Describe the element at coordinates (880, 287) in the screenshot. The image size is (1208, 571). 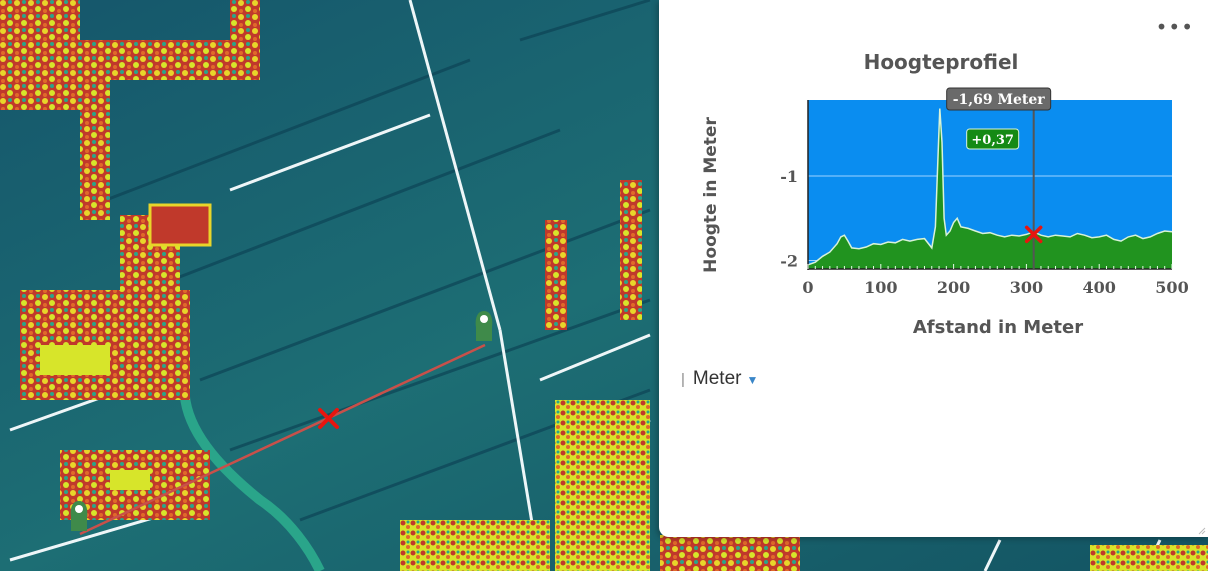
I see `x-tick-label: 100` at that location.